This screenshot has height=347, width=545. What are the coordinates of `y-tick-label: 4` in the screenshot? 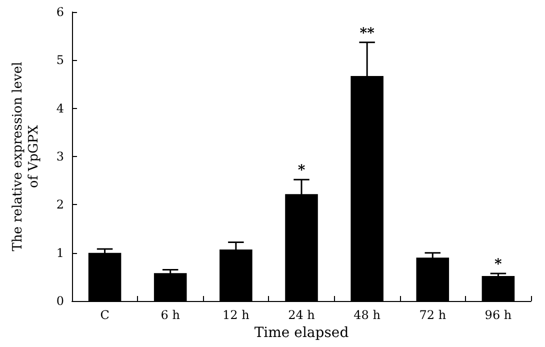 It's located at (60, 108).